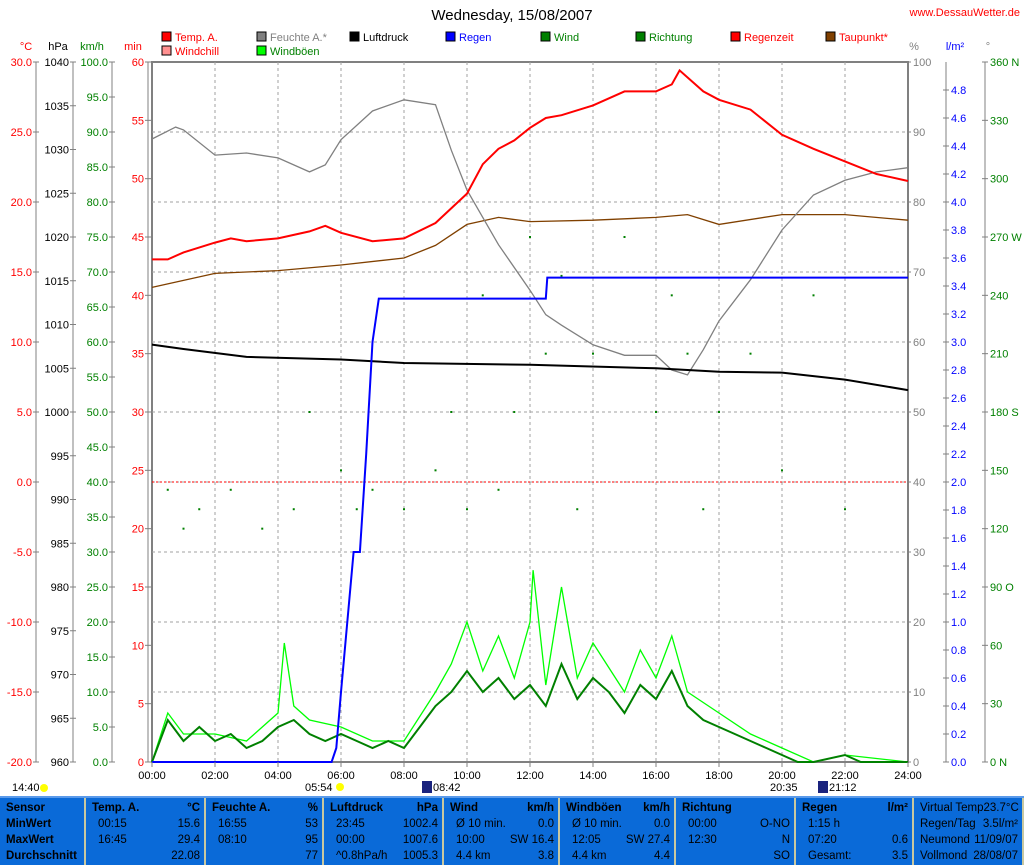 The height and width of the screenshot is (865, 1024). What do you see at coordinates (919, 623) in the screenshot?
I see `humidity-tick-label: 20` at bounding box center [919, 623].